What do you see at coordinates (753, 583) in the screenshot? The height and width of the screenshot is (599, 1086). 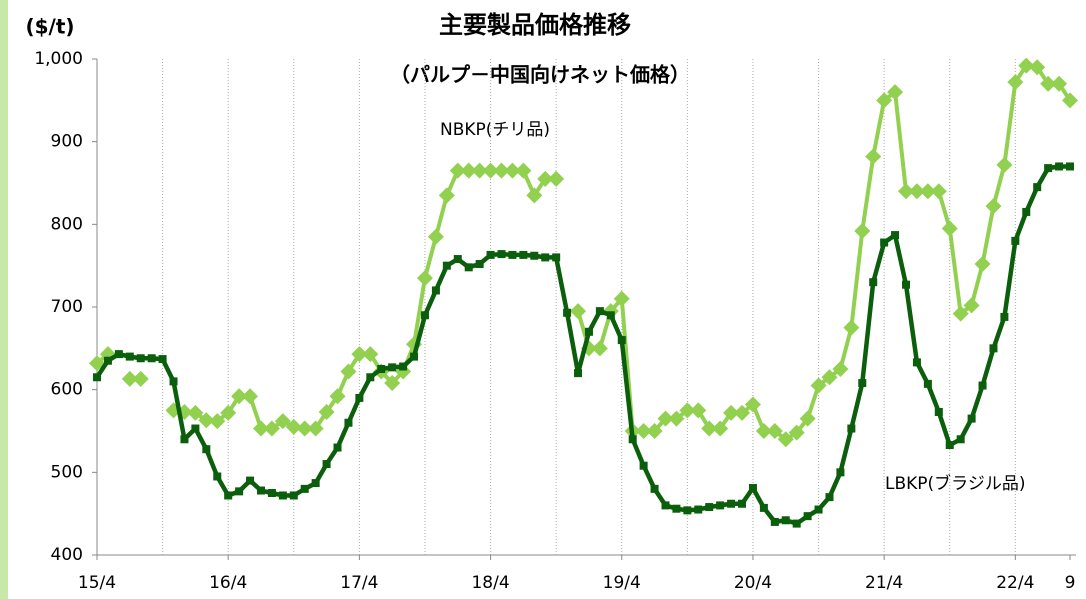 I see `x-tick-label: 20/4` at bounding box center [753, 583].